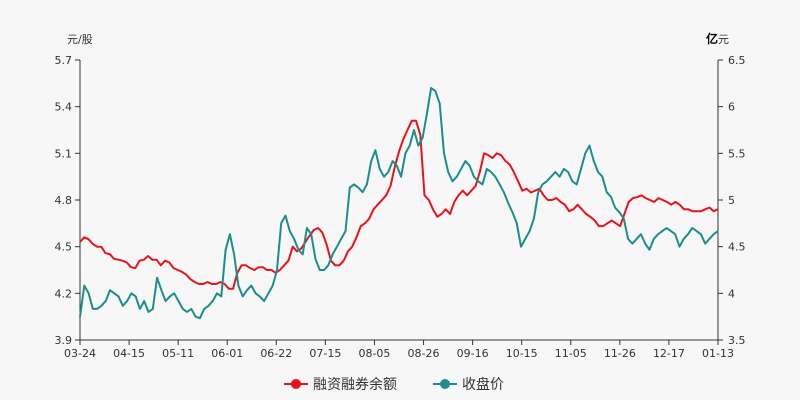 The width and height of the screenshot is (800, 400). Describe the element at coordinates (64, 60) in the screenshot. I see `left-tick-label: 5.7` at that location.